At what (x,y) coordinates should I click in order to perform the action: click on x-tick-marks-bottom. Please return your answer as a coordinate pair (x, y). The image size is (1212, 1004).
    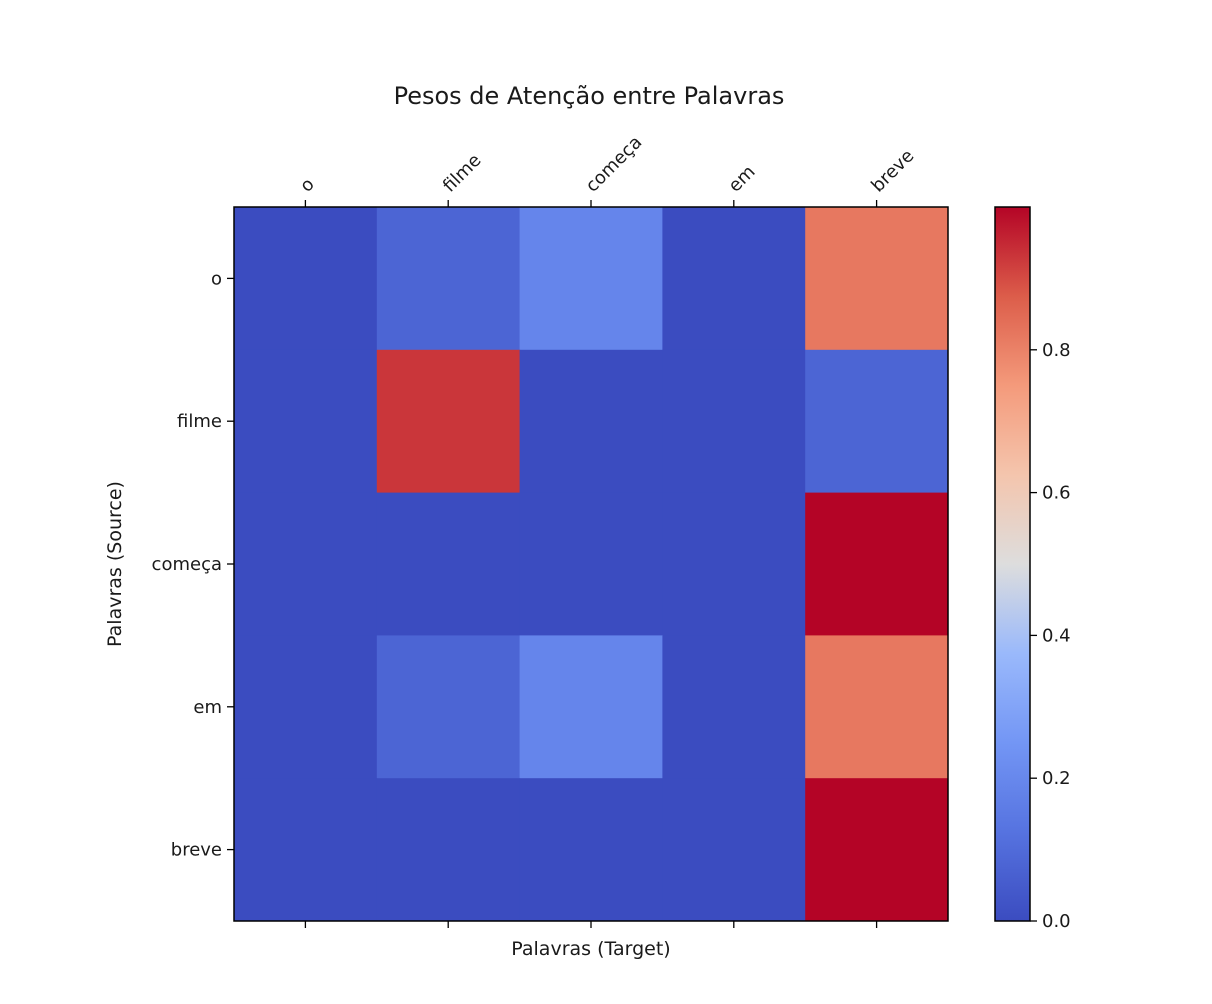
    Looking at the image, I should click on (591, 924).